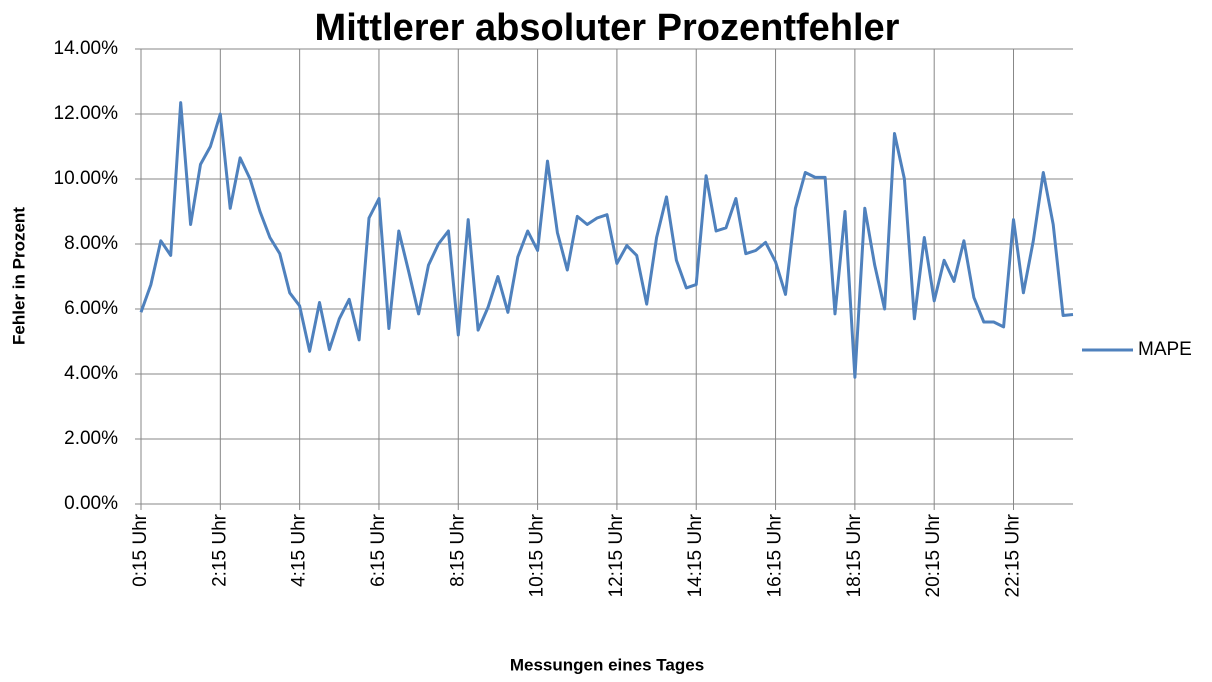  I want to click on legend-label: MAPE, so click(1165, 349).